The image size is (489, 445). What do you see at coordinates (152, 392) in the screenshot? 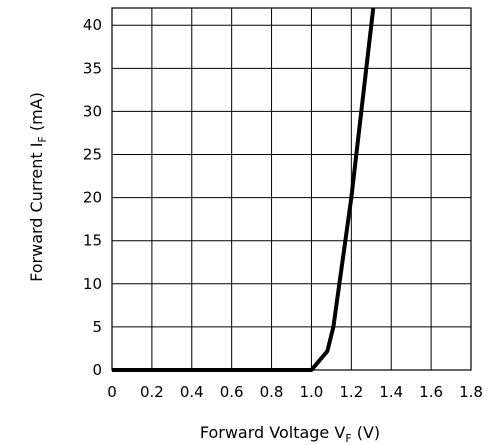
I see `x-tick-label: 0.2` at bounding box center [152, 392].